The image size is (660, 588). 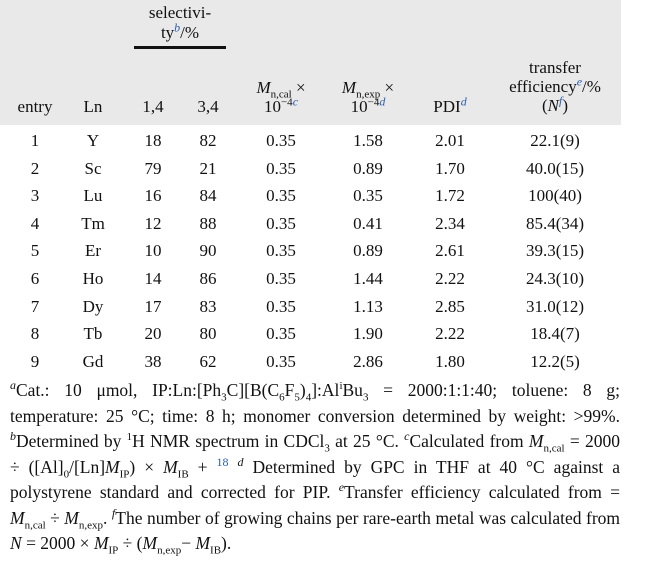 I want to click on cell-ln: Ho, so click(x=93, y=278).